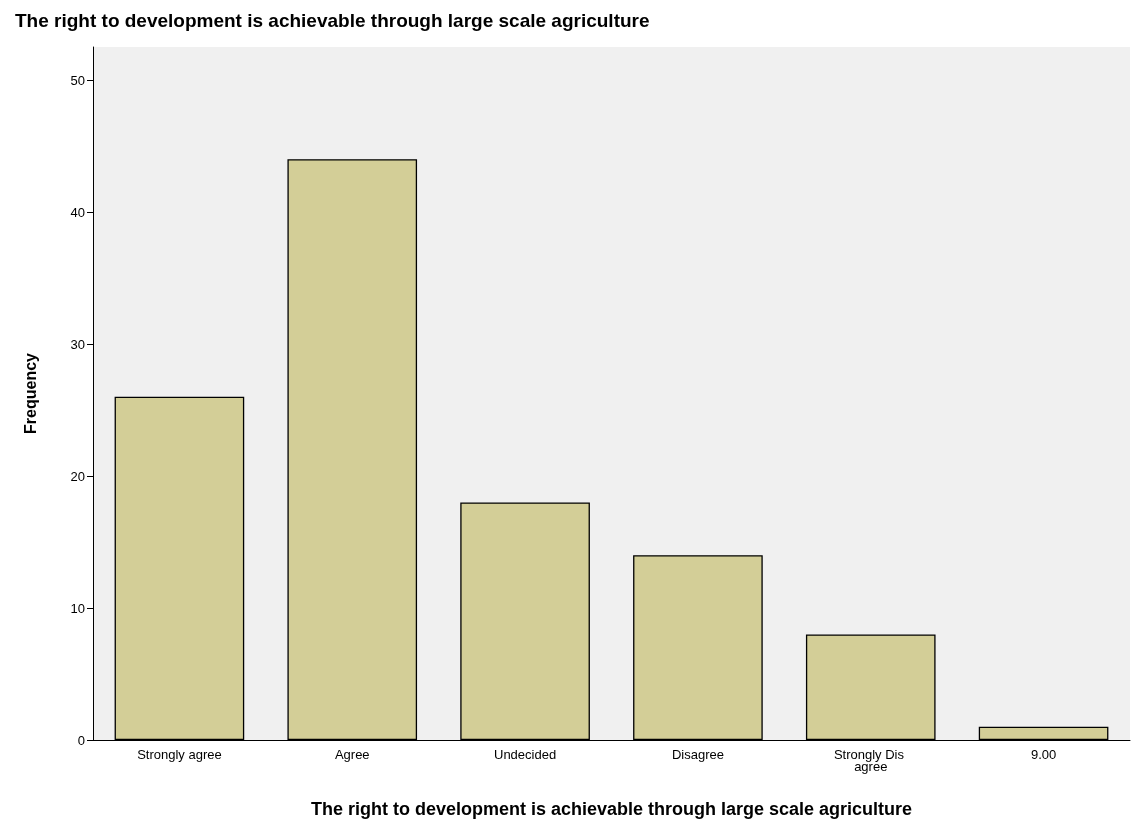 The width and height of the screenshot is (1138, 839). I want to click on chart-title: The right to development is achievable through large scale agriculture, so click(332, 20).